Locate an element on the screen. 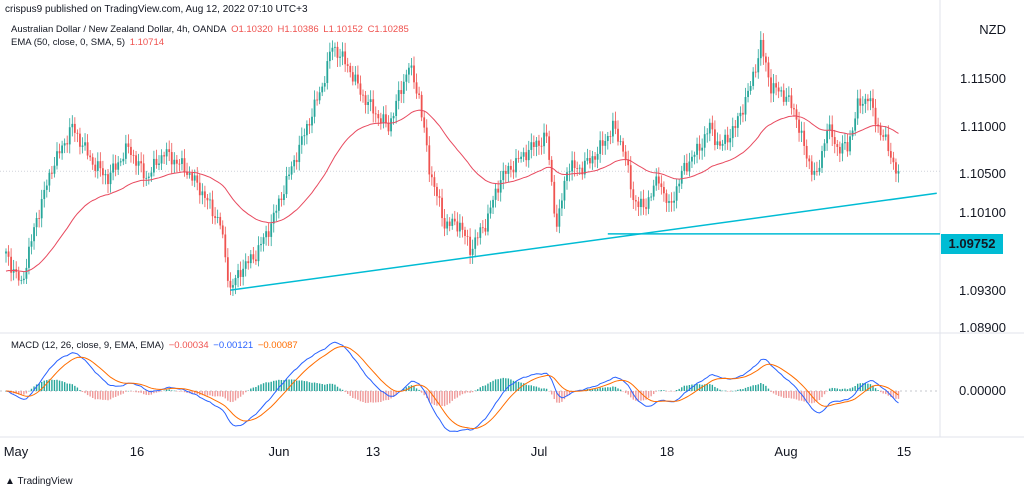  date-tick: Jul is located at coordinates (539, 451).